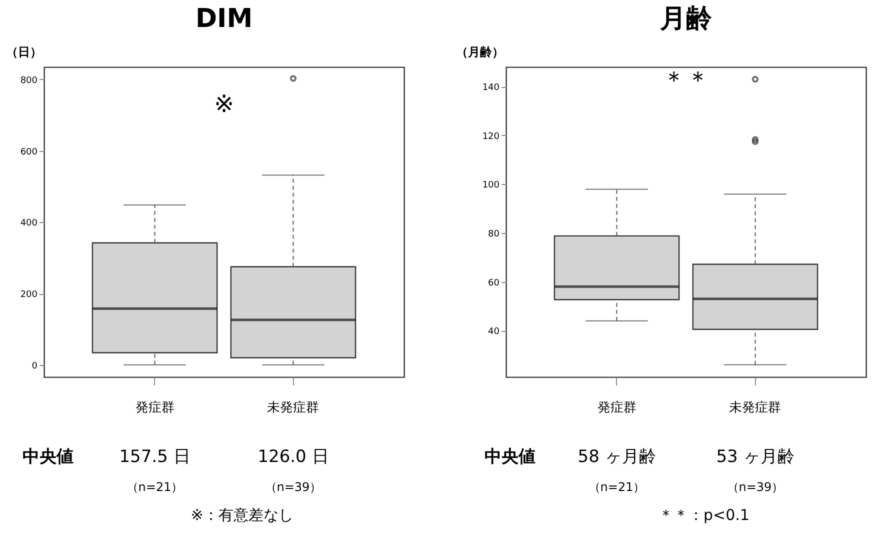 This screenshot has width=874, height=541. What do you see at coordinates (293, 457) in the screenshot?
I see `text: 126.0 日` at bounding box center [293, 457].